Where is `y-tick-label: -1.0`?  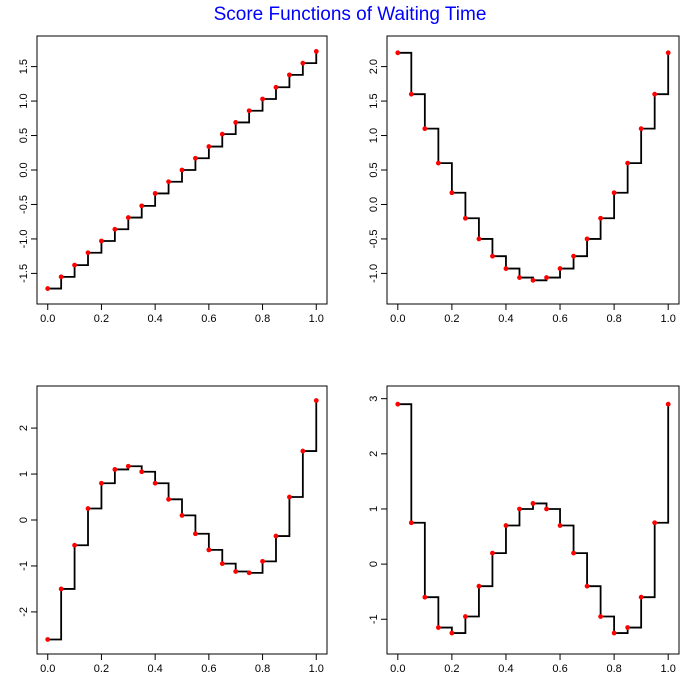
y-tick-label: -1.0 is located at coordinates (374, 273).